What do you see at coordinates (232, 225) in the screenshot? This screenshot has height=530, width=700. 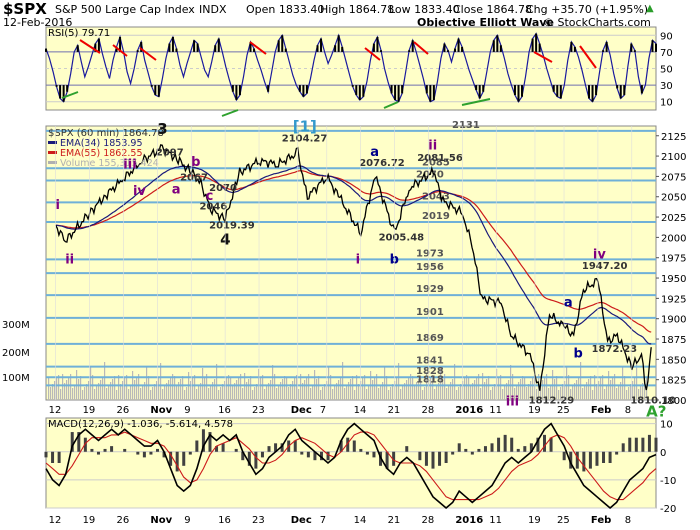 I see `price-annotation: 2019.39` at bounding box center [232, 225].